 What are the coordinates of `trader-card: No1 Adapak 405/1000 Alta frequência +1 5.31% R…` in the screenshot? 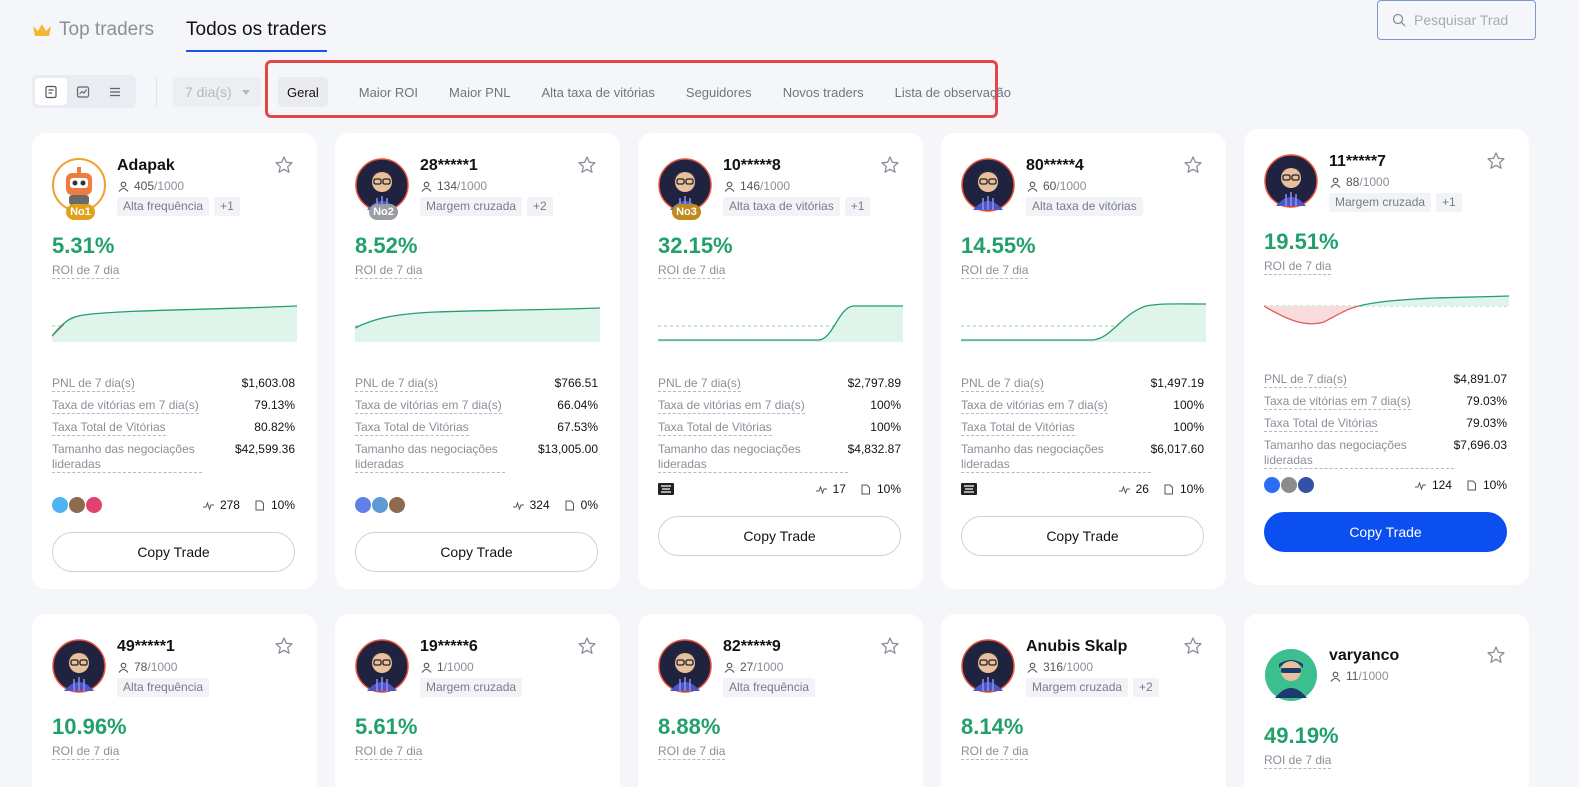 It's located at (174, 361).